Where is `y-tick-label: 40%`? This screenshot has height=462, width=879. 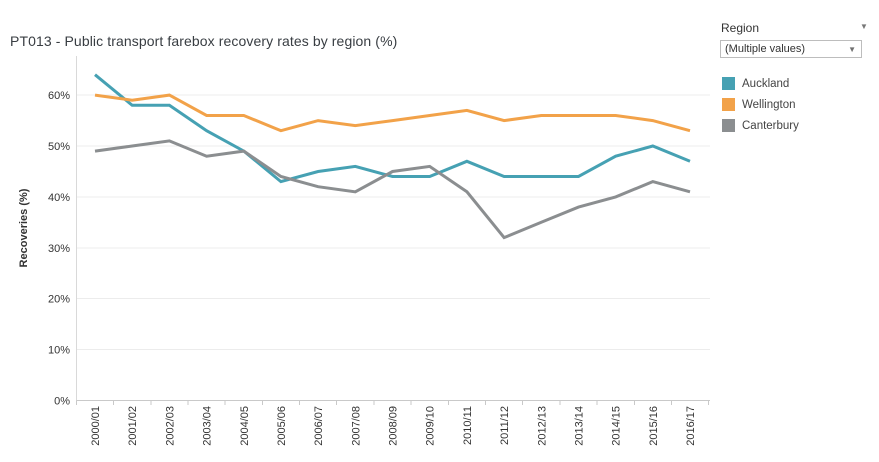
y-tick-label: 40% is located at coordinates (59, 198).